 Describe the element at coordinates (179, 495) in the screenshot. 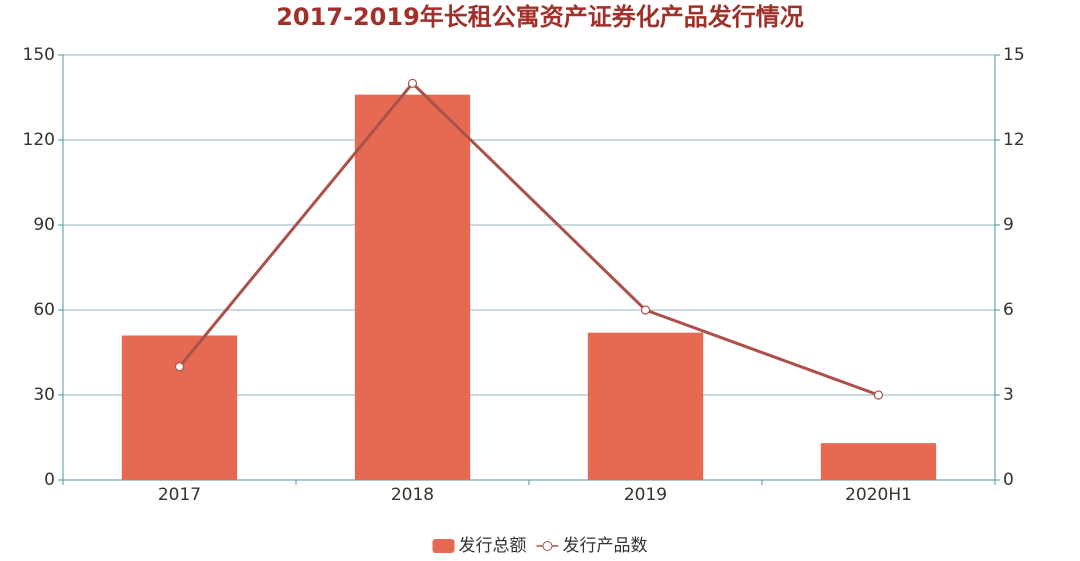

I see `x-tick-label: 2017` at that location.